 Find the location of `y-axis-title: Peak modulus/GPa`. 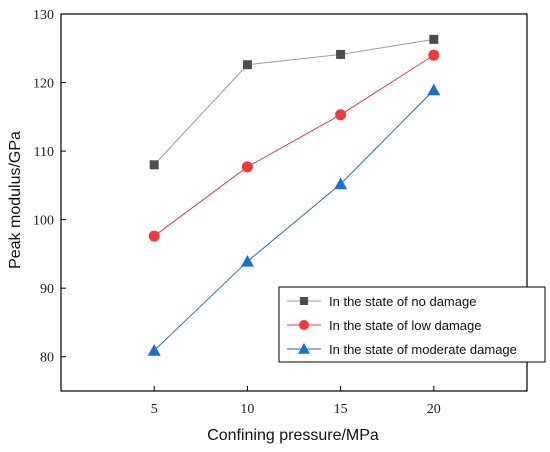

y-axis-title: Peak modulus/GPa is located at coordinates (15, 200).